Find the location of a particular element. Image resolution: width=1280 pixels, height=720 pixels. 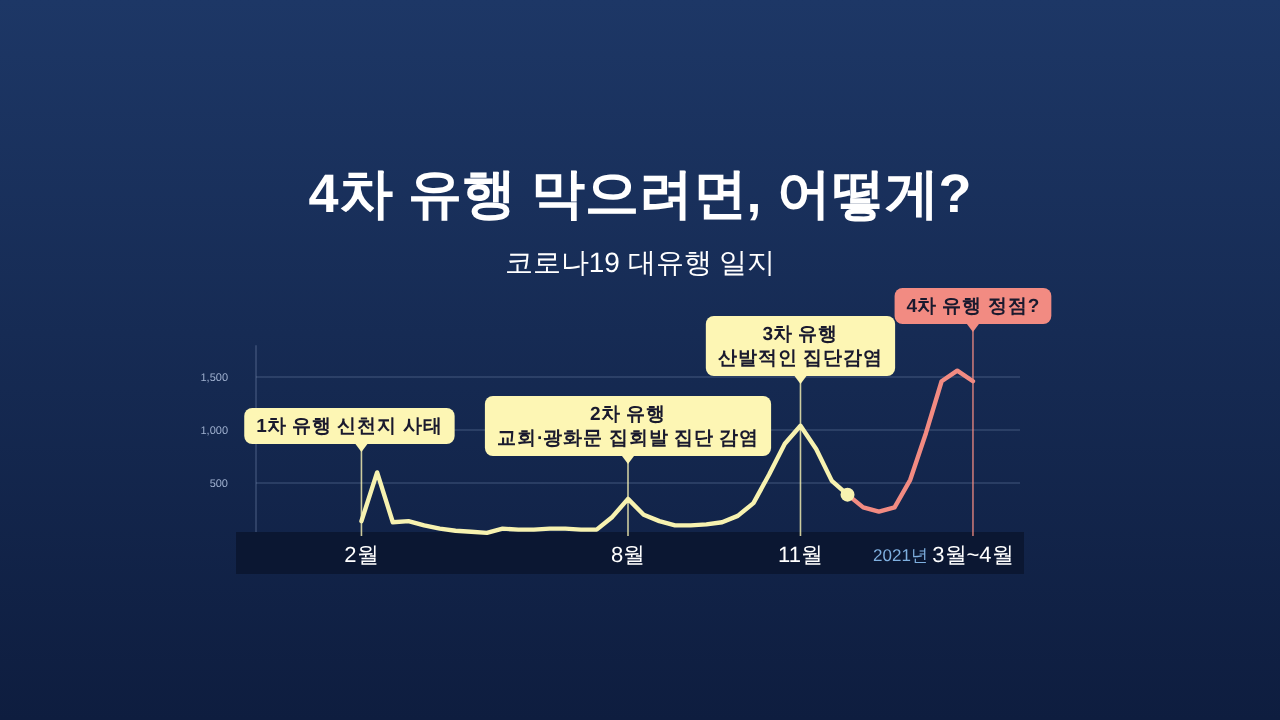

ref-line-label: 1차 유행 신천지 사태 is located at coordinates (349, 427).